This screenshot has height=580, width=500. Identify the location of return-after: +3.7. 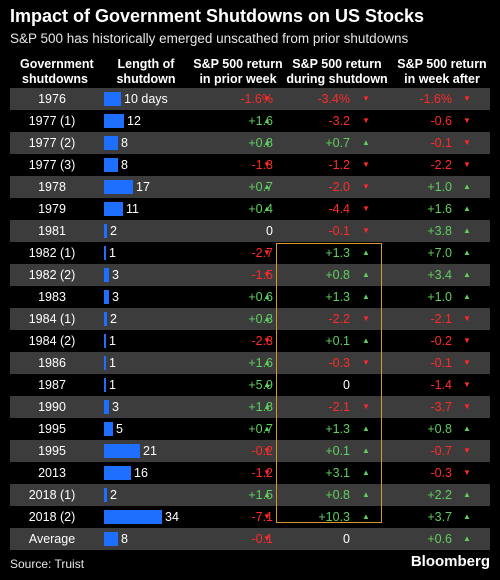
(439, 517).